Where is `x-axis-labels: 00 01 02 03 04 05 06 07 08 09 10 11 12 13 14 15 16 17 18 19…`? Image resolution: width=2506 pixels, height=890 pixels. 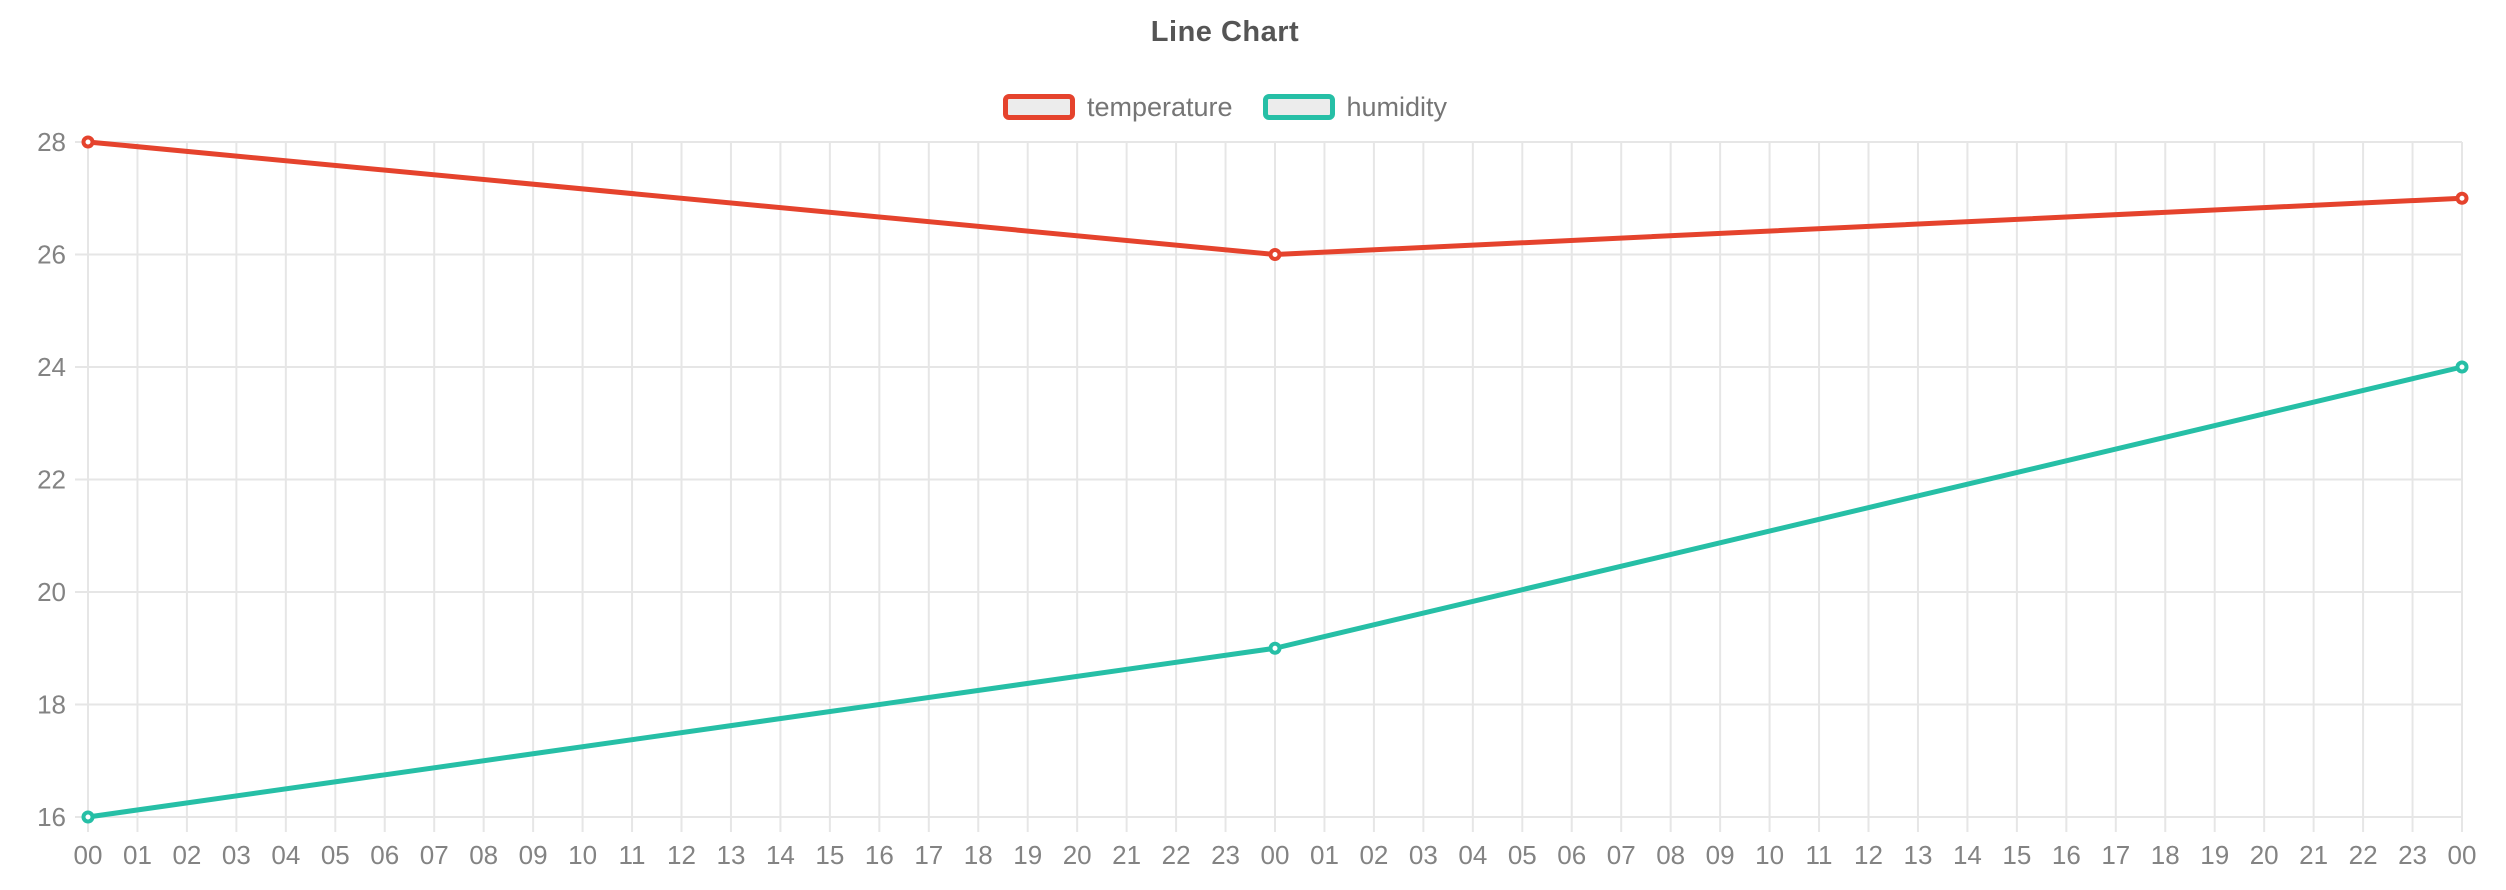 x-axis-labels: 00 01 02 03 04 05 06 07 08 09 10 11 12 13 14 15 16 17 18 19… is located at coordinates (1275, 855).